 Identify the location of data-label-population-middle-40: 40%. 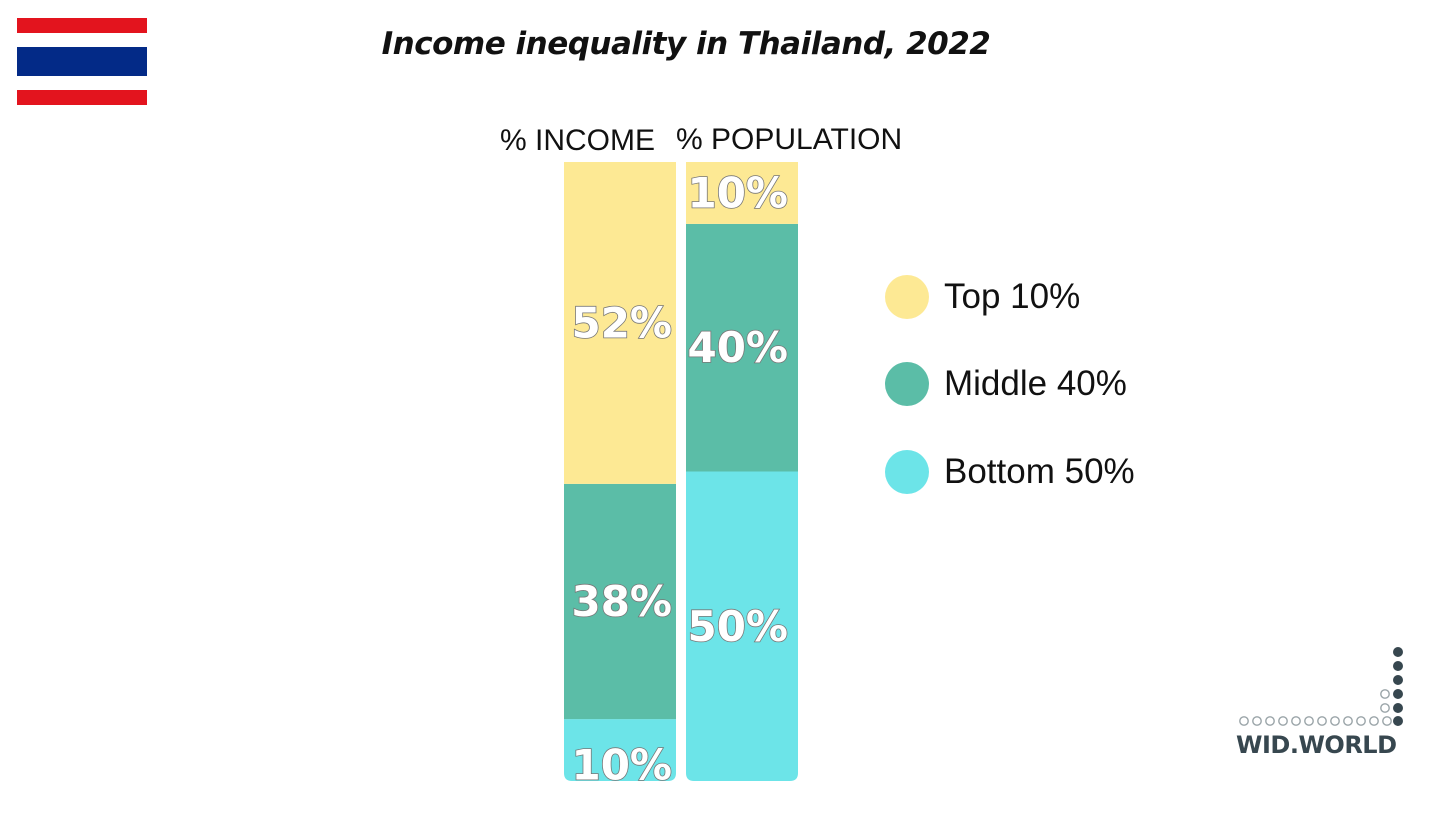
(737, 347).